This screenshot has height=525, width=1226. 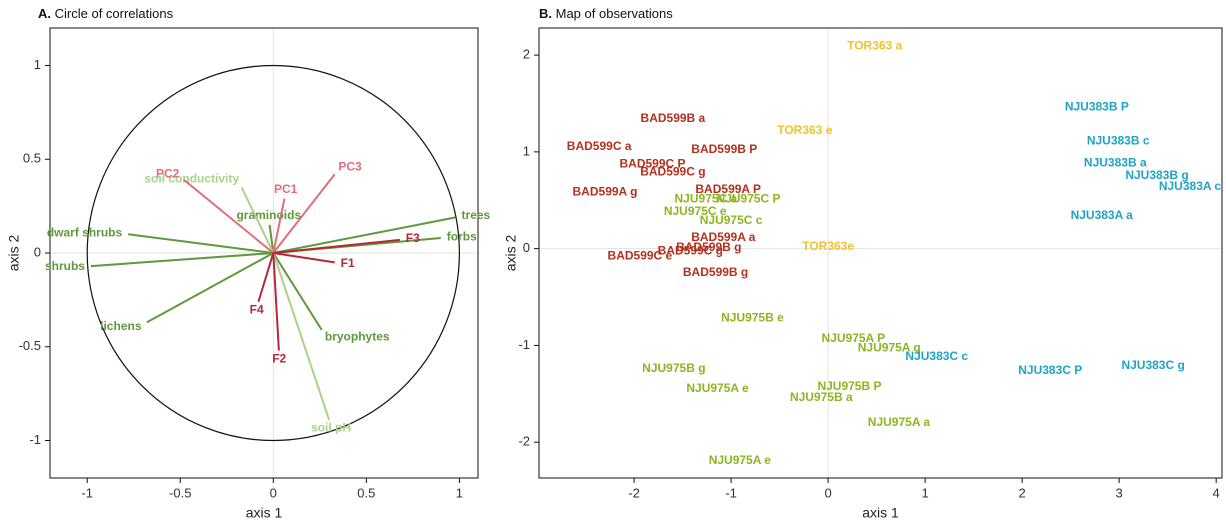 What do you see at coordinates (476, 215) in the screenshot?
I see `vector-label: trees` at bounding box center [476, 215].